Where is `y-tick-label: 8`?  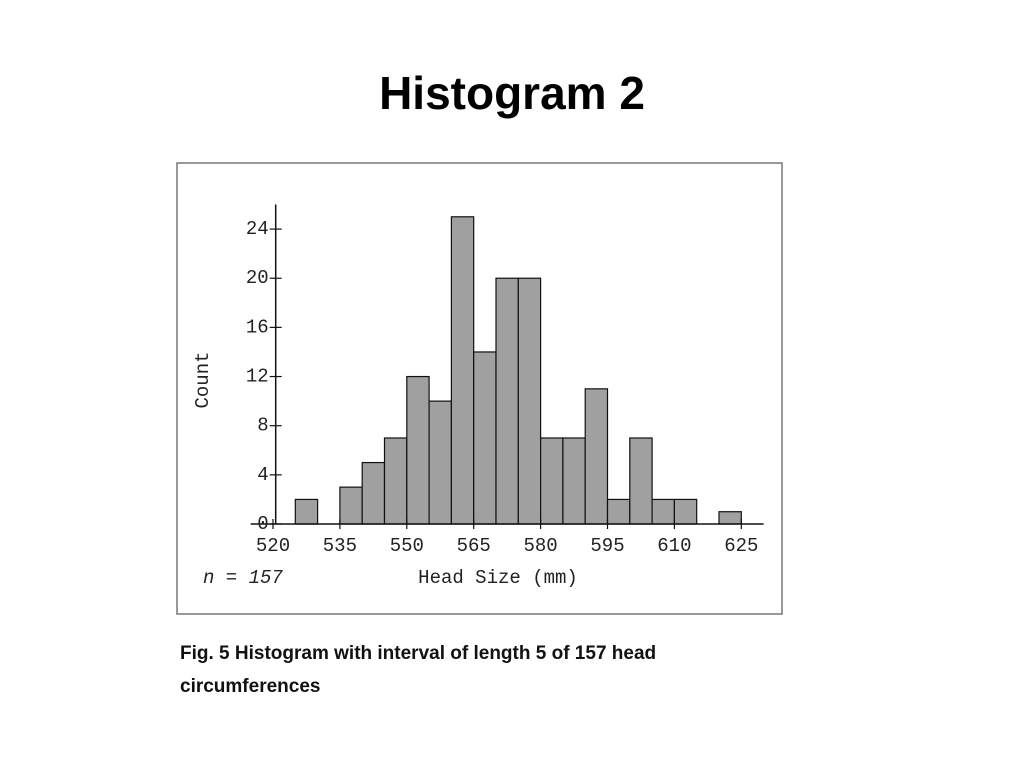
y-tick-label: 8 is located at coordinates (262, 426).